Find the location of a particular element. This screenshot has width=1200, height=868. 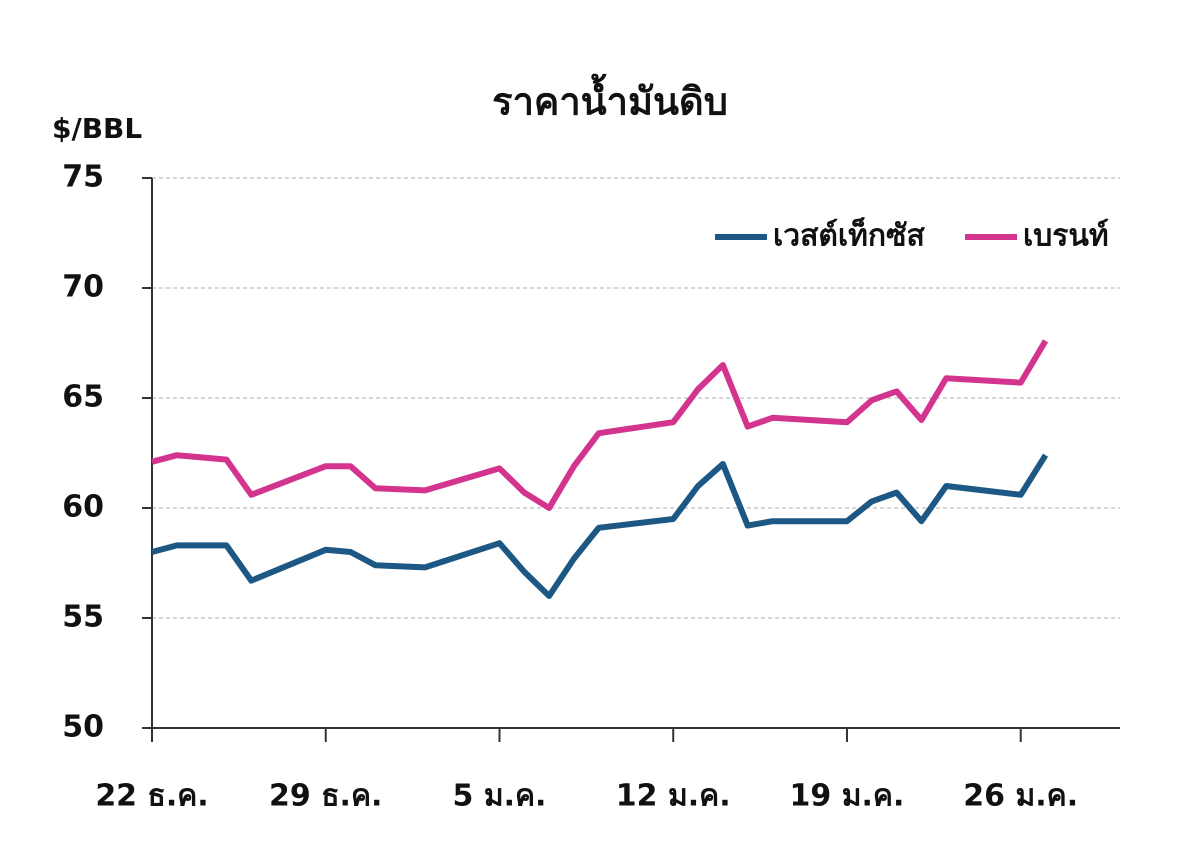

y-tick-label: 50 is located at coordinates (83, 727).